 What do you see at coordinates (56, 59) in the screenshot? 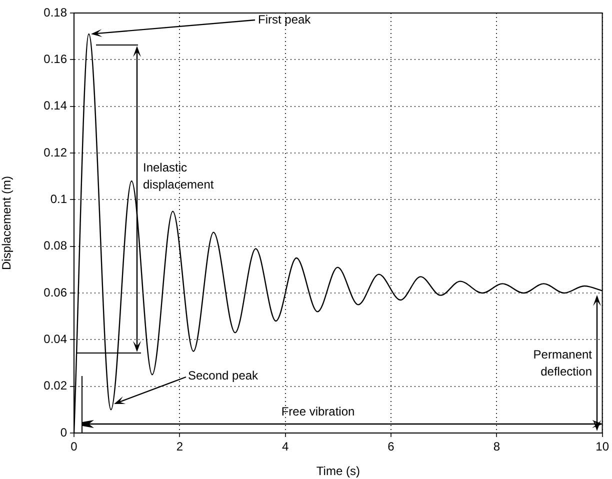
I see `y-tick-label: 0.16` at bounding box center [56, 59].